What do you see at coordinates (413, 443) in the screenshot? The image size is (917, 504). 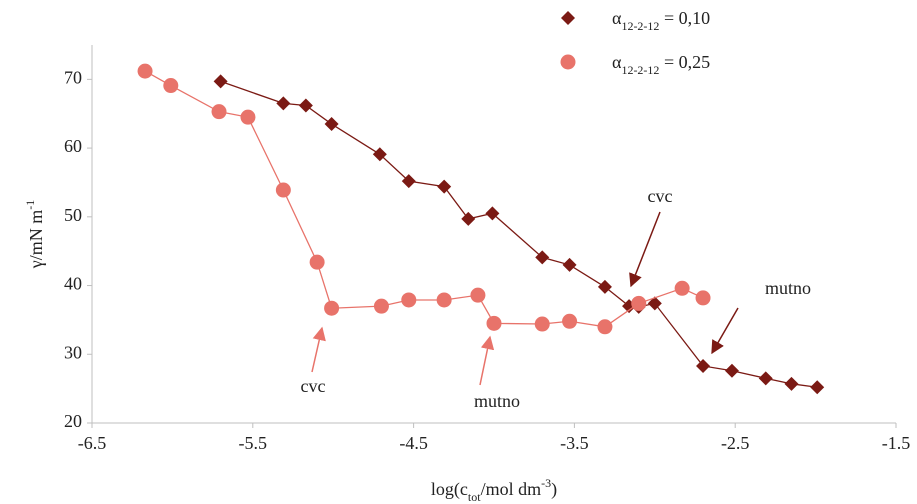 I see `x-tick-label: -4.5` at bounding box center [413, 443].